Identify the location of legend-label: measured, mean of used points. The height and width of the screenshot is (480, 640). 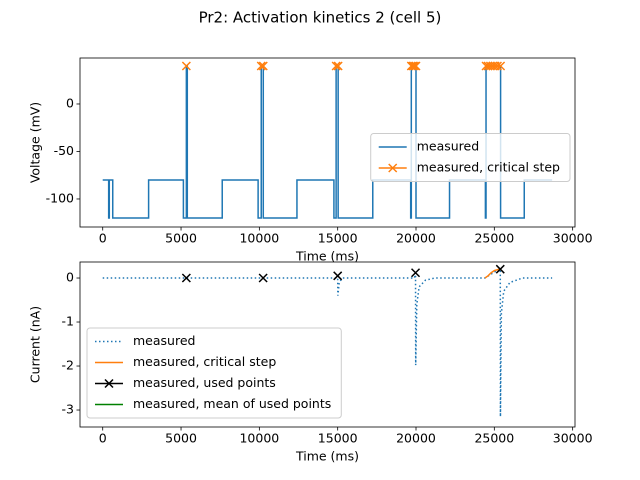
(232, 403).